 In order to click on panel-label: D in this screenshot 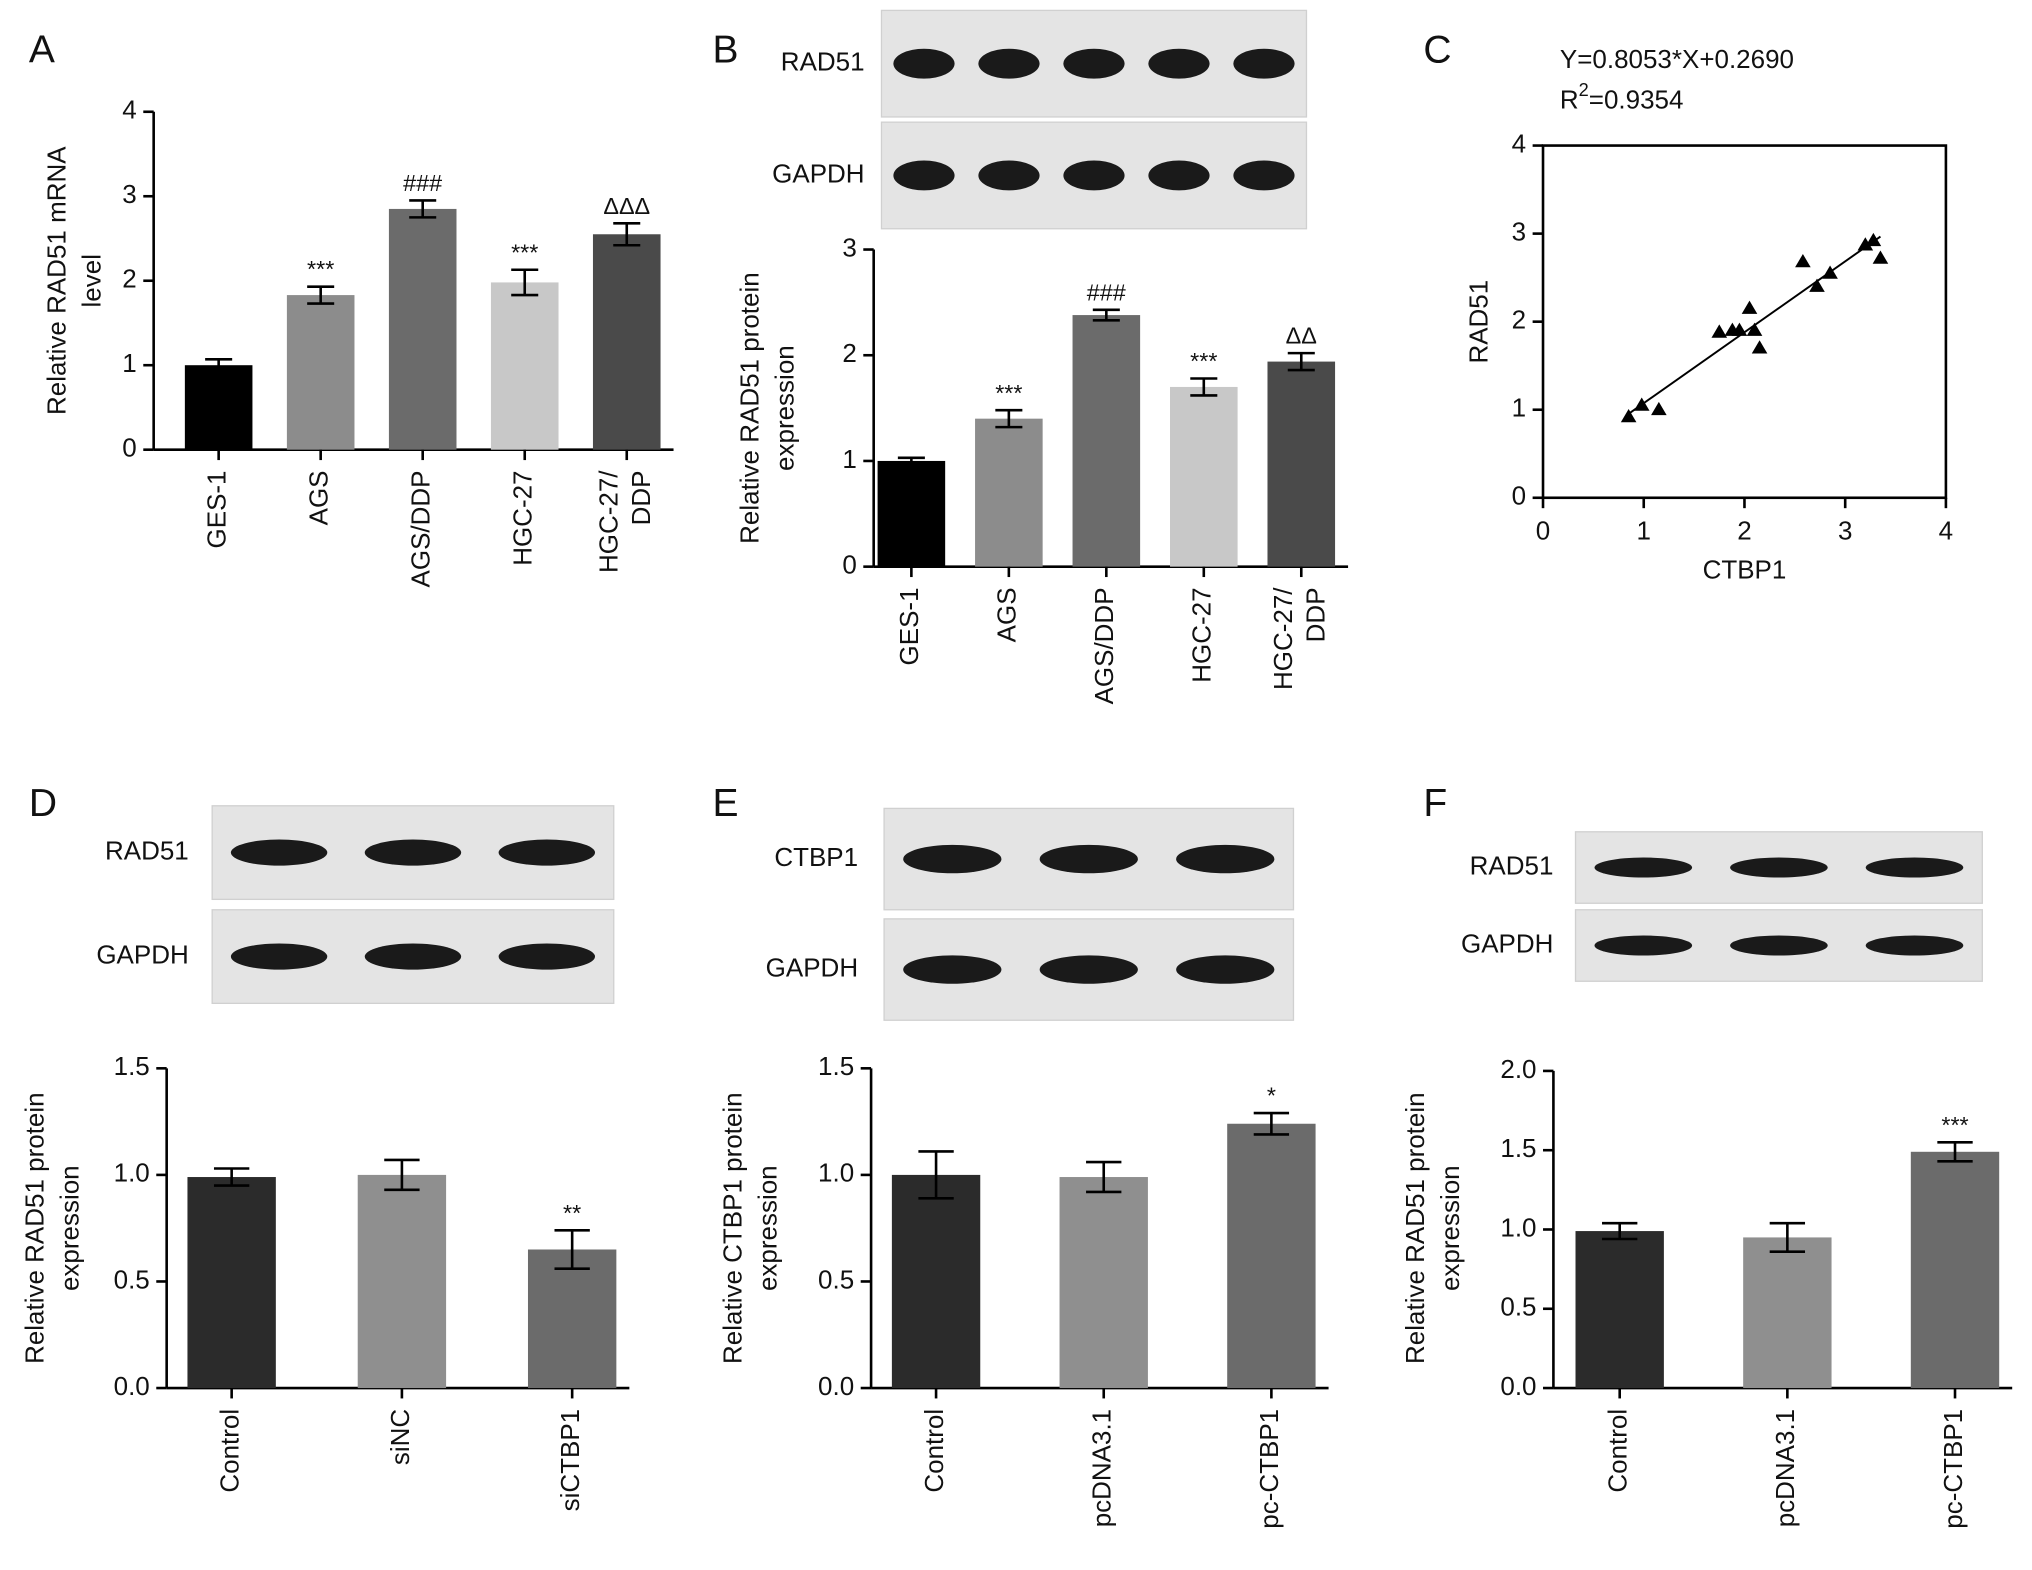, I will do `click(43, 803)`.